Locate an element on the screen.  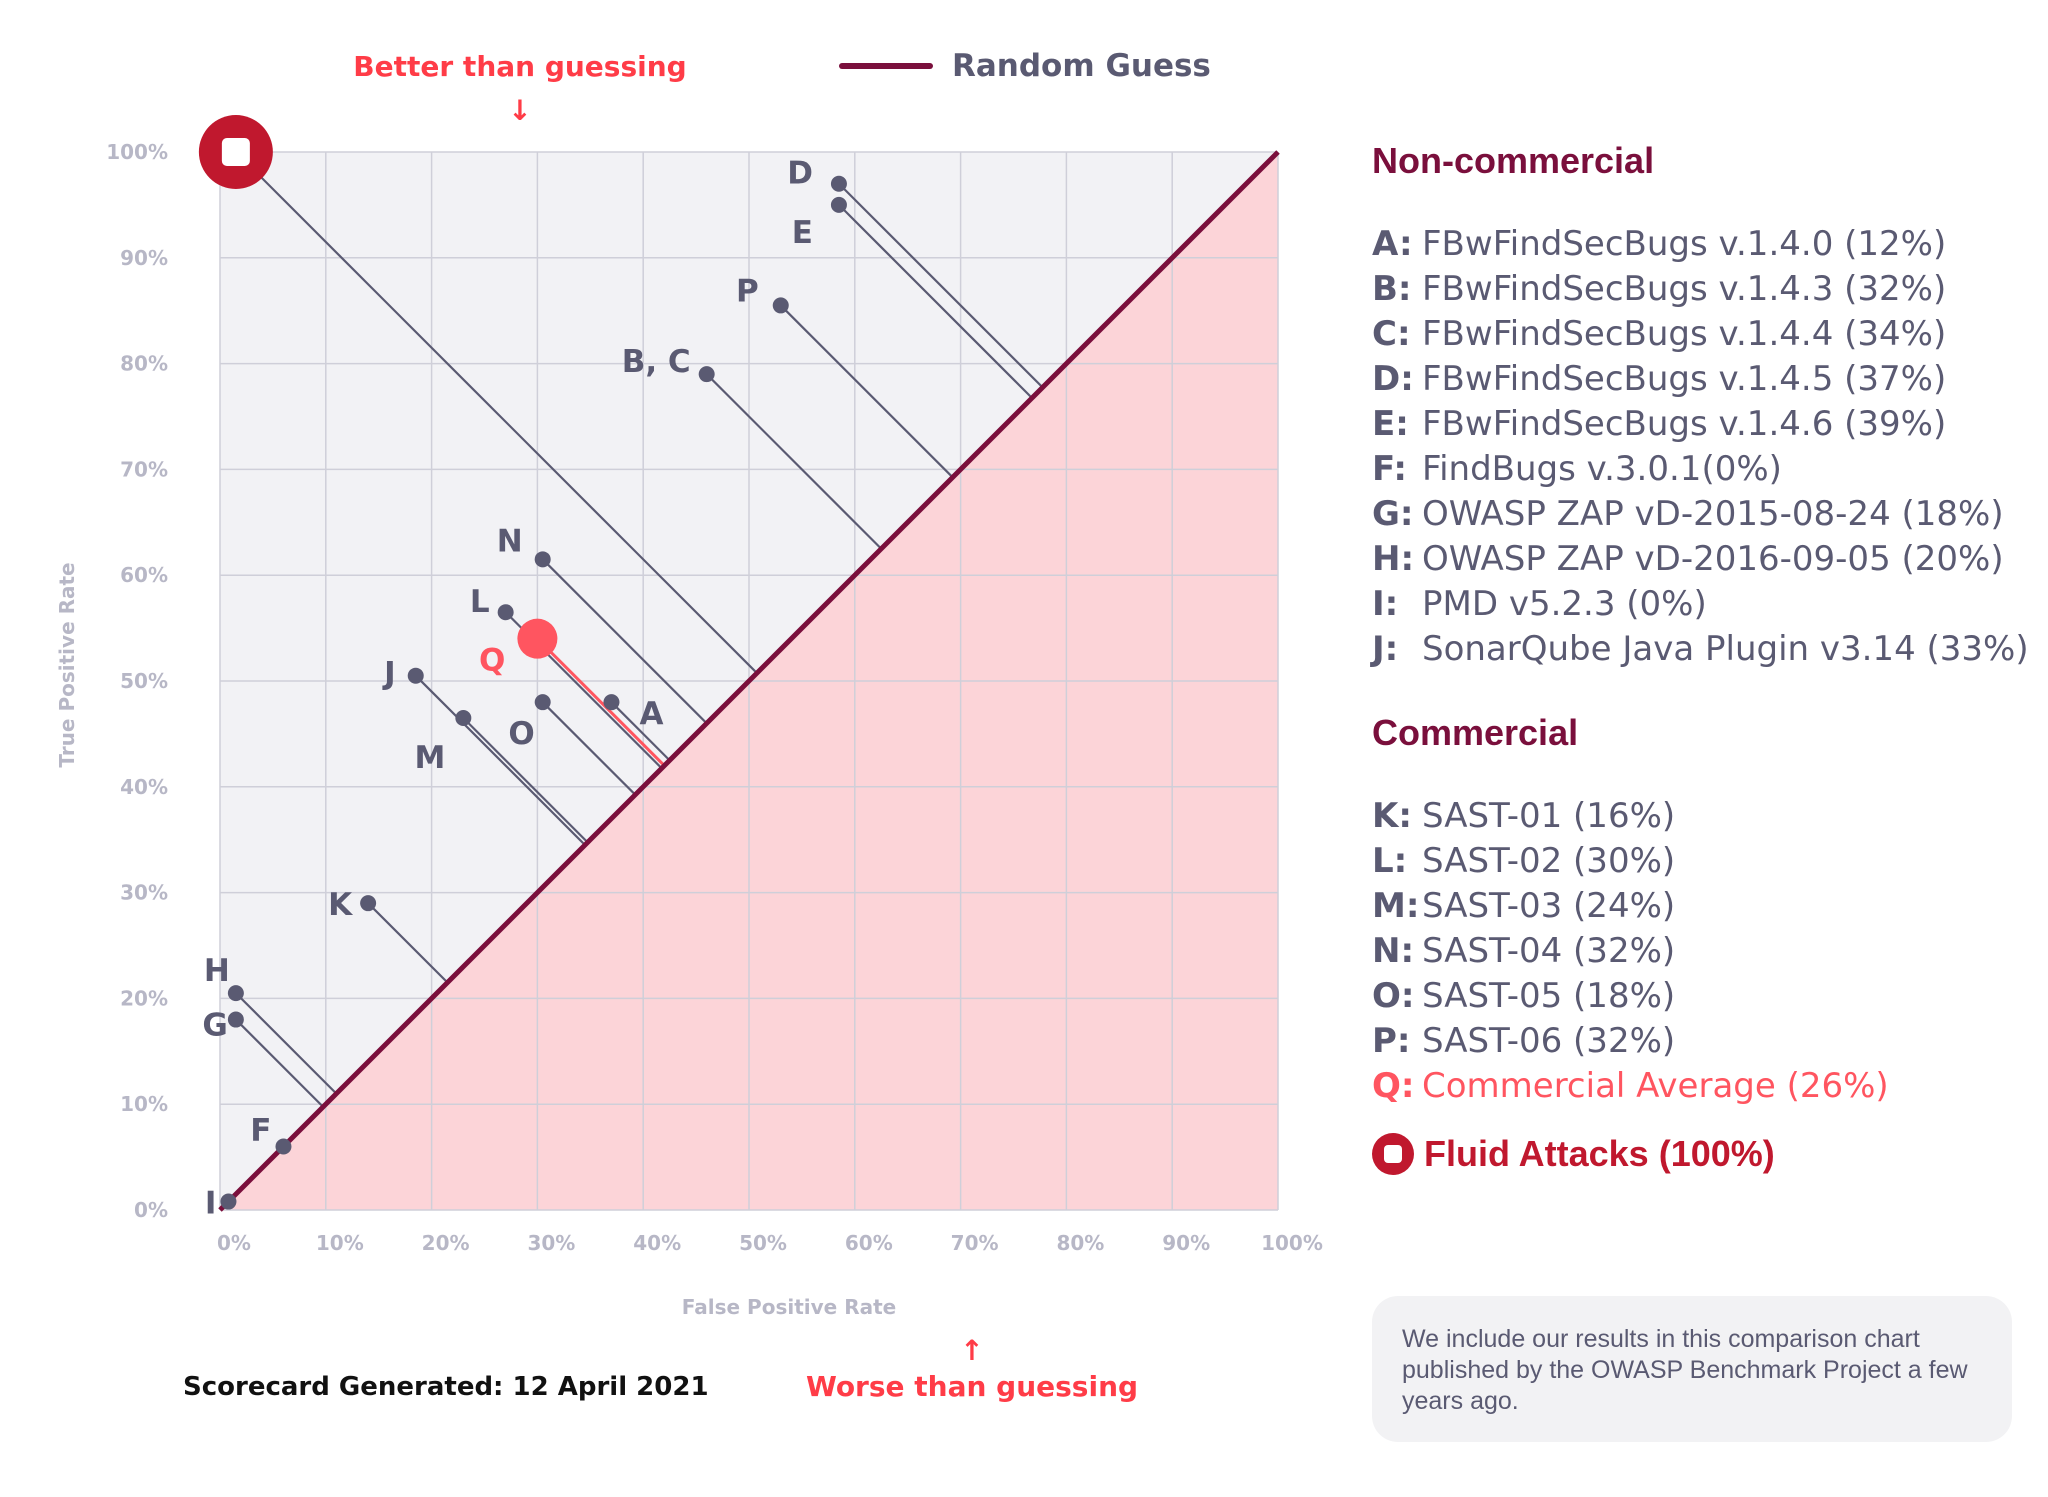
legend-item: I: PMD v5.2.3 (0%) is located at coordinates (1702, 606).